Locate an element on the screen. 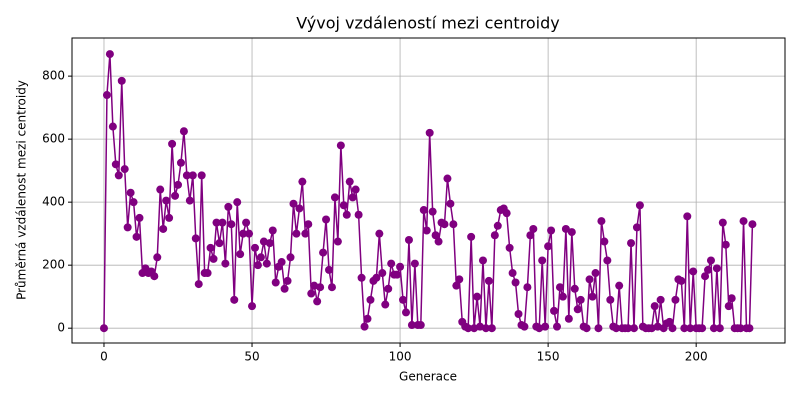 The height and width of the screenshot is (404, 800). chart-title: Vývoj vzdáleností mezi centroidy is located at coordinates (427, 23).